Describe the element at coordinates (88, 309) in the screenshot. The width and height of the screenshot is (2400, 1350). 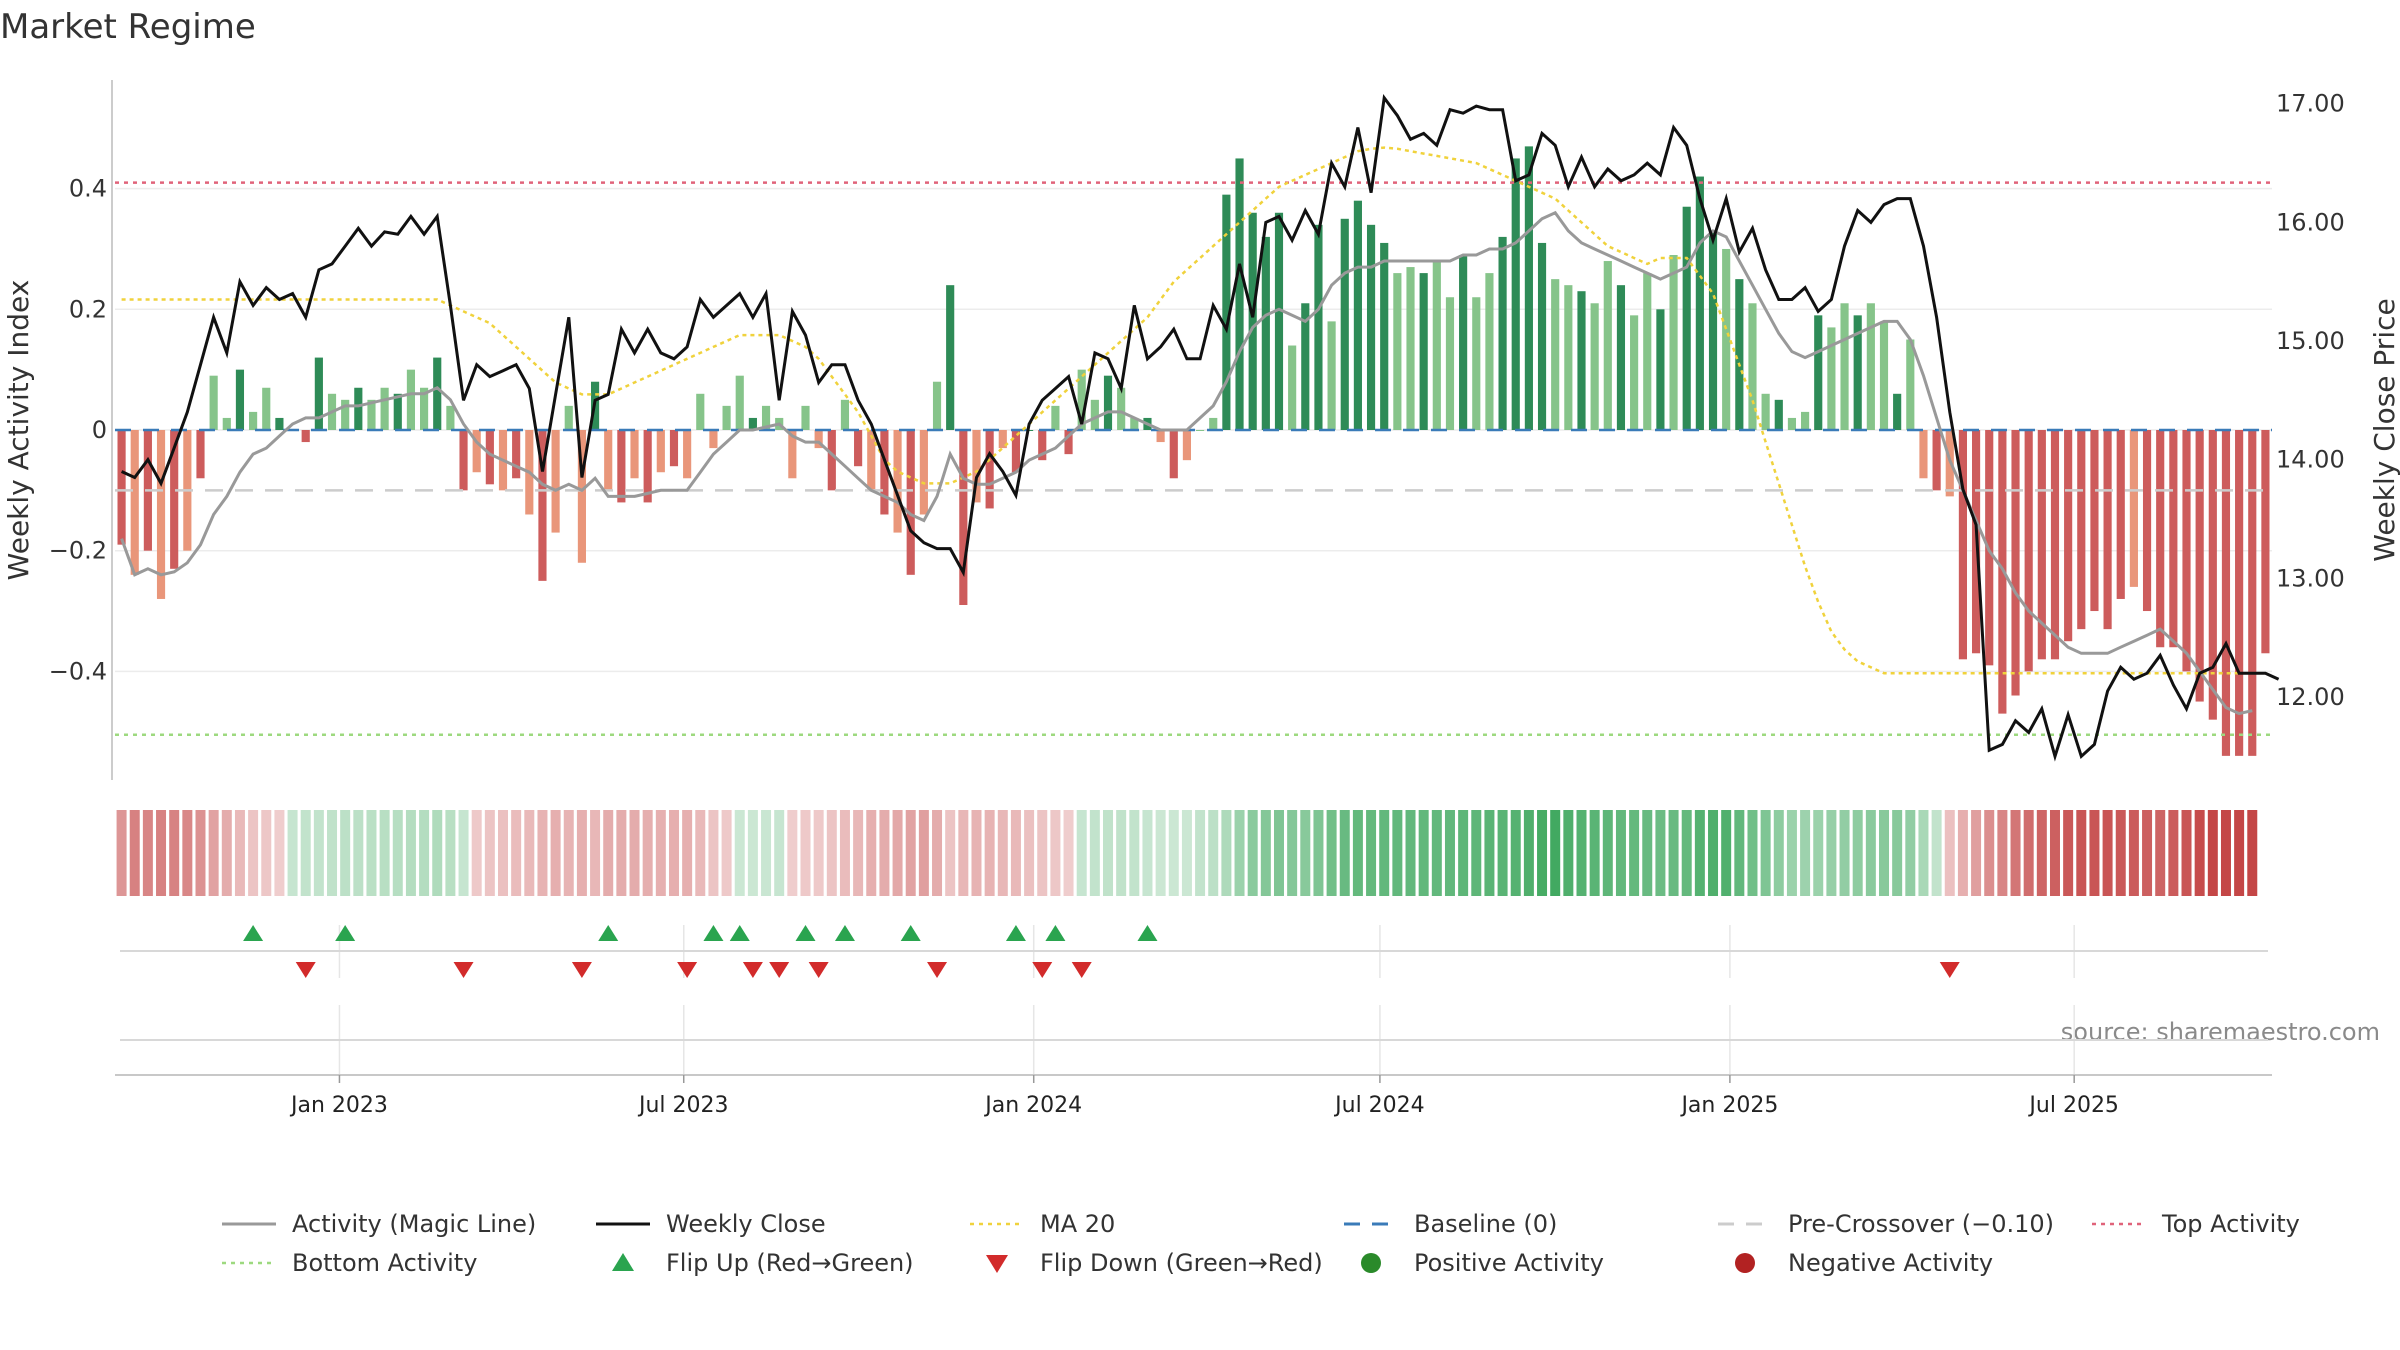
I see `y-tick-label-left: 0.2` at that location.